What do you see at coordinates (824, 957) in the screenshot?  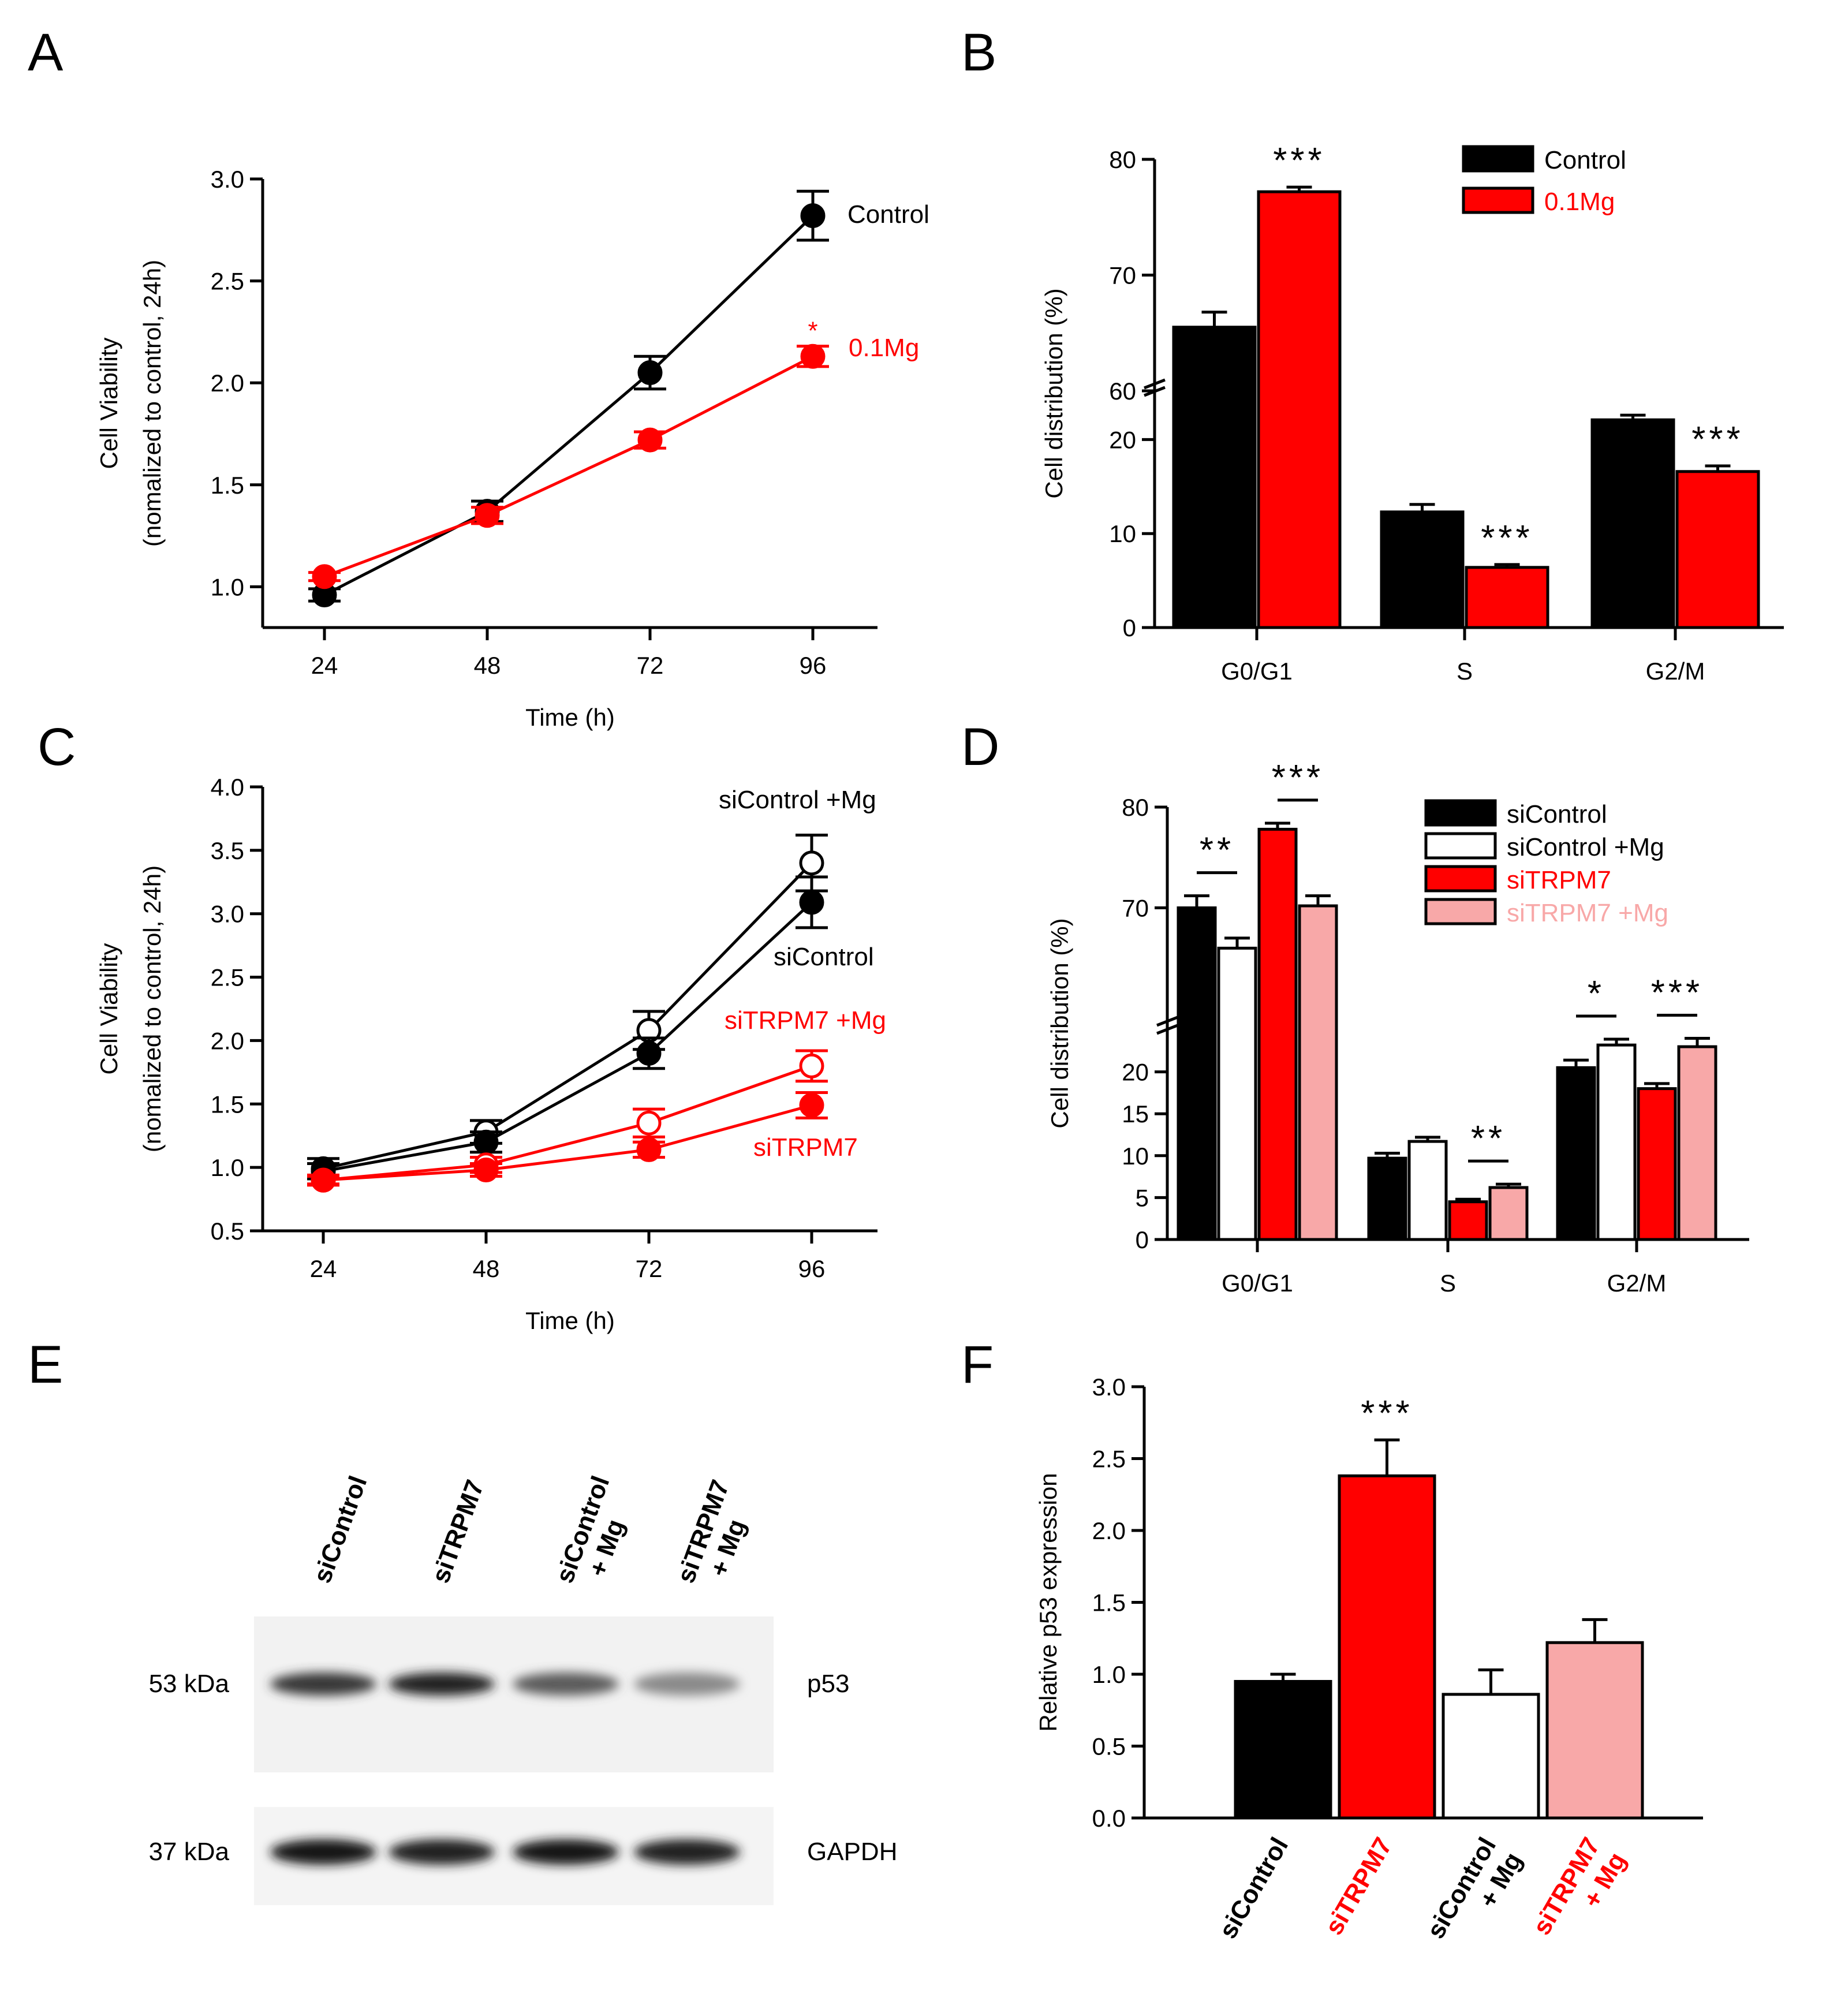 I see `series-label: siControl` at bounding box center [824, 957].